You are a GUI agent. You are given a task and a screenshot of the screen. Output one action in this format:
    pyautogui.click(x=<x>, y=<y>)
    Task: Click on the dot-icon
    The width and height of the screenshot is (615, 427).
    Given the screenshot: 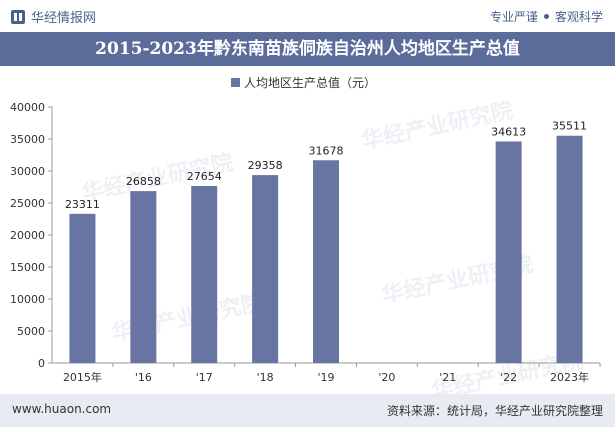 What is the action you would take?
    pyautogui.click(x=546, y=16)
    